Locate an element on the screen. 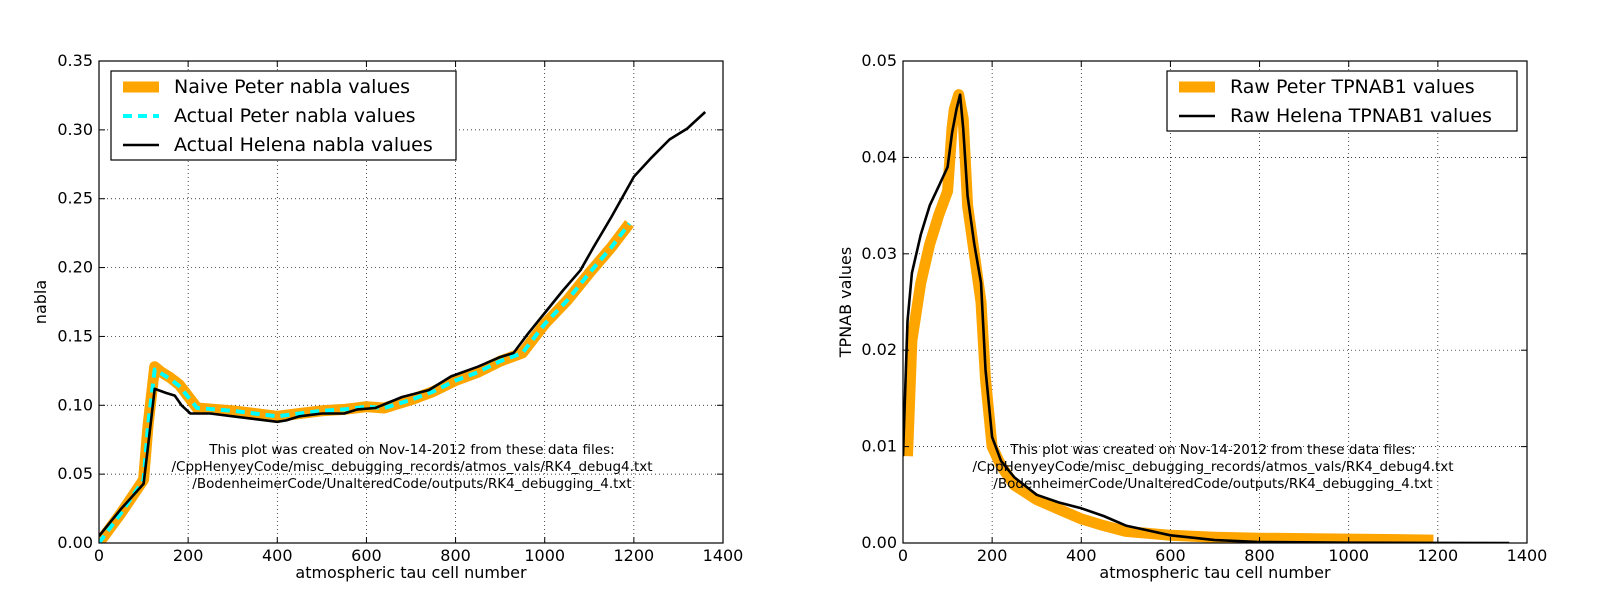 This screenshot has height=600, width=1600. chart-0-ytick-label: 0.30 is located at coordinates (75, 129).